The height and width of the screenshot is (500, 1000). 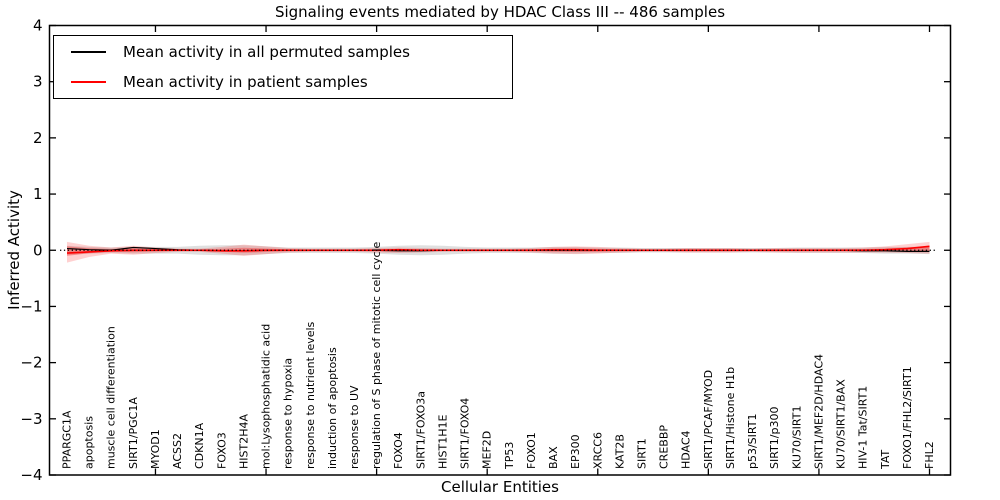 I want to click on x-tick-label: SIRT1/Histone H1b, so click(x=730, y=418).